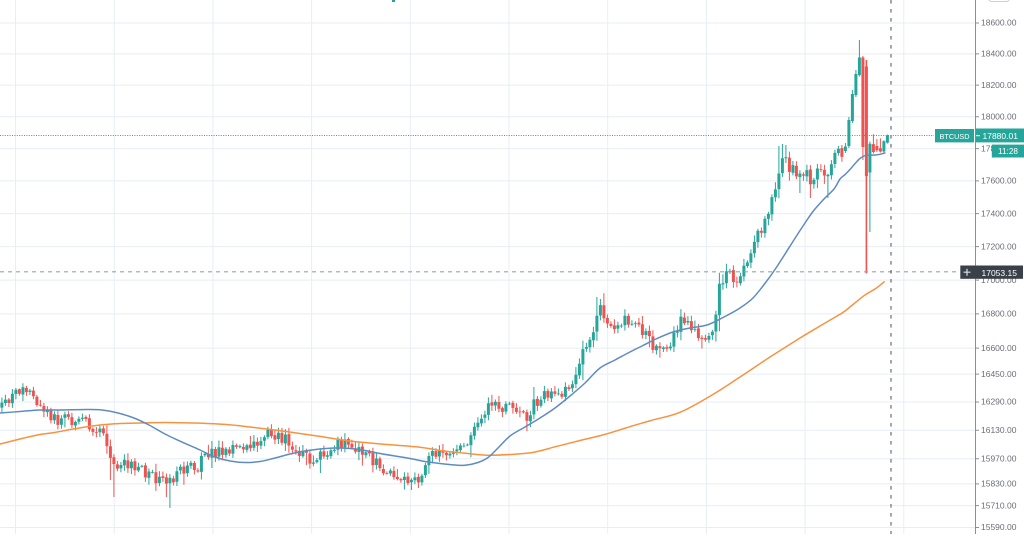 Image resolution: width=1024 pixels, height=539 pixels. Describe the element at coordinates (999, 527) in the screenshot. I see `svg-text: 15590.00` at that location.